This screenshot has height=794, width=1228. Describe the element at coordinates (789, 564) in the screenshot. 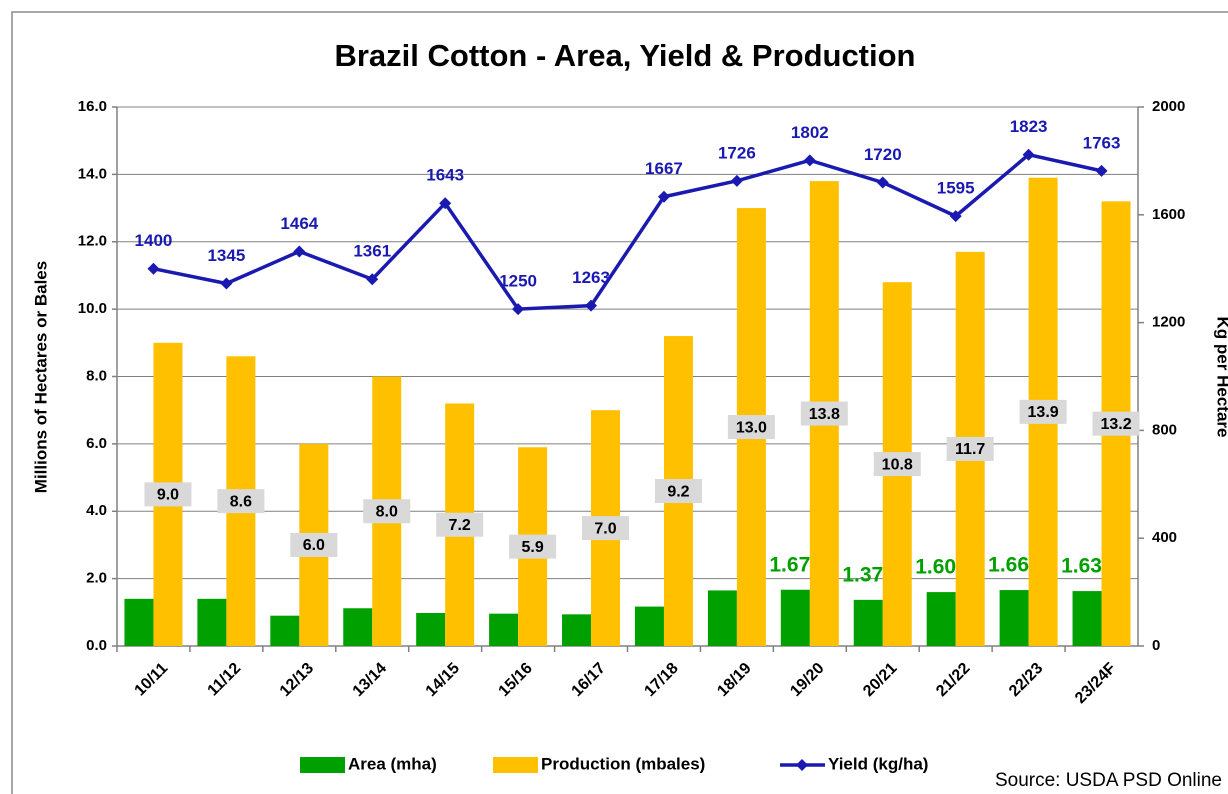

I see `value-label: 1.67` at that location.